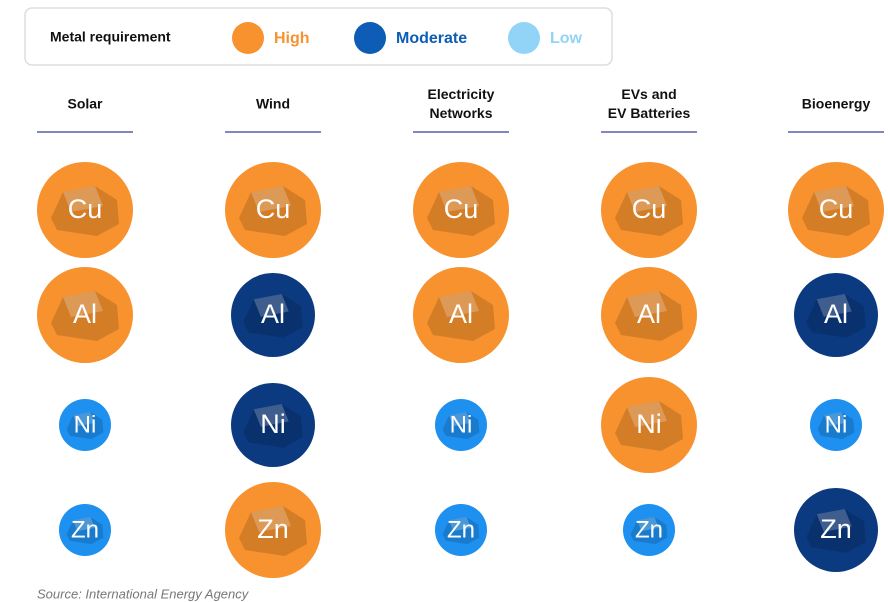 This screenshot has width=888, height=602. What do you see at coordinates (836, 104) in the screenshot?
I see `column-header: Bioenergy` at bounding box center [836, 104].